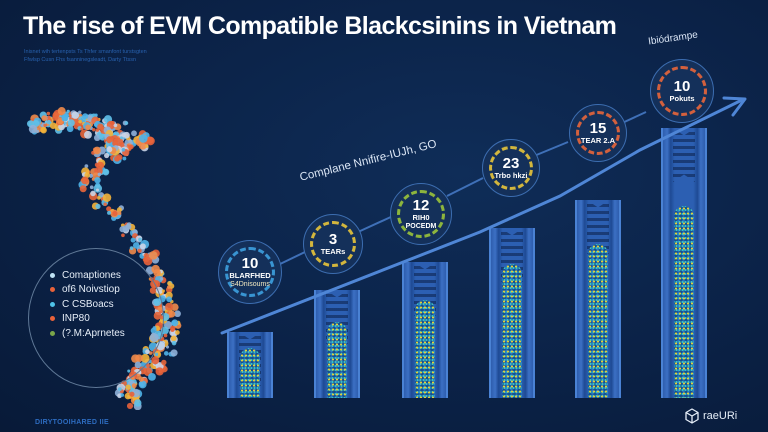 The width and height of the screenshot is (768, 432). What do you see at coordinates (87, 275) in the screenshot?
I see `legend-item: Comaptiones` at bounding box center [87, 275].